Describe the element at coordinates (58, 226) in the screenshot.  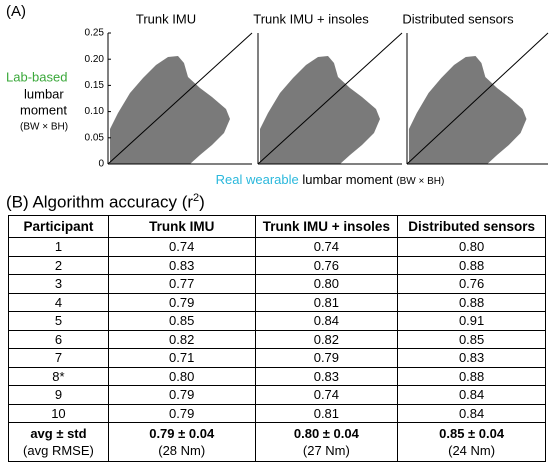
I see `header-cell: Participant` at that location.